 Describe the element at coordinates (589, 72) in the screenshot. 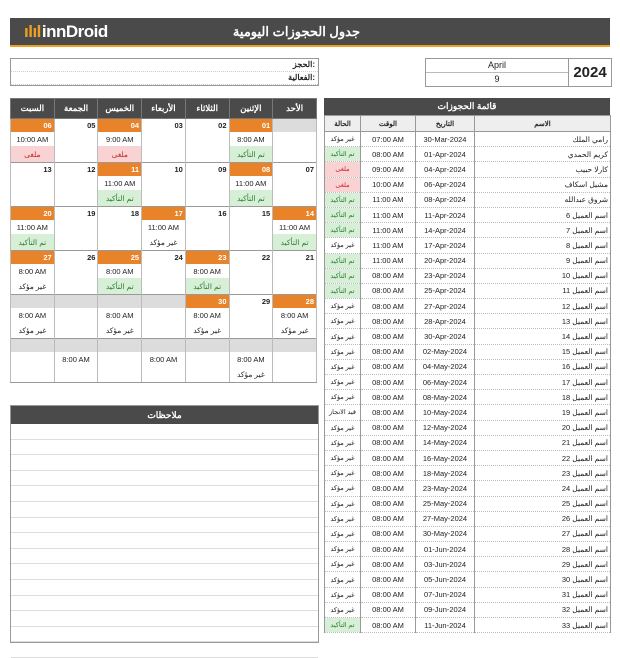

I see `year-field: 2024` at that location.